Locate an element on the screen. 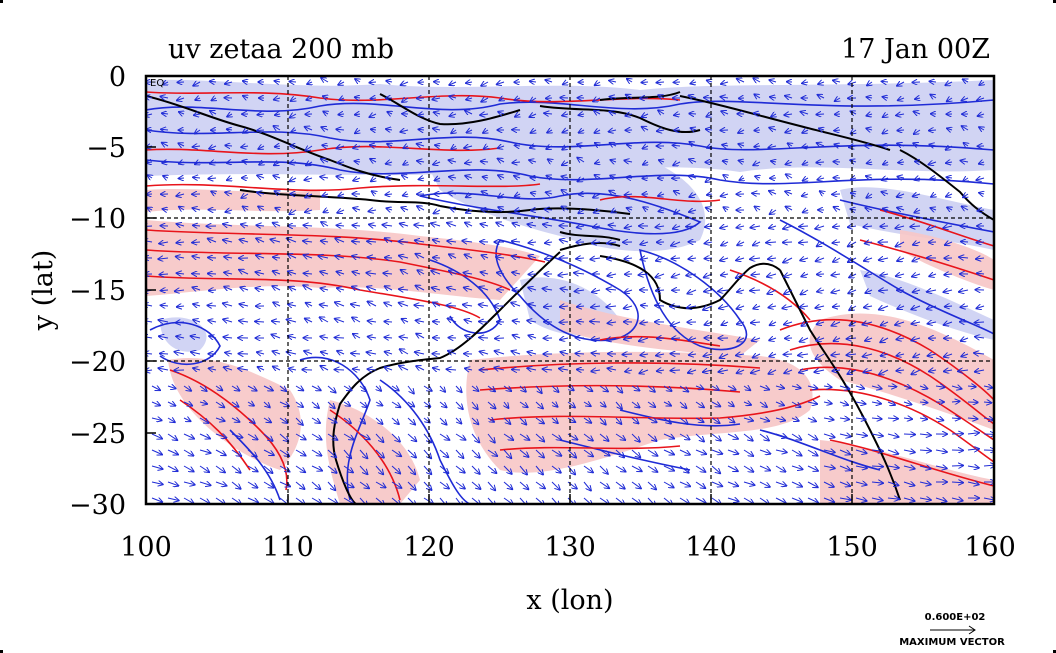 The image size is (1056, 653). corner-label-eq: EQ is located at coordinates (157, 83).